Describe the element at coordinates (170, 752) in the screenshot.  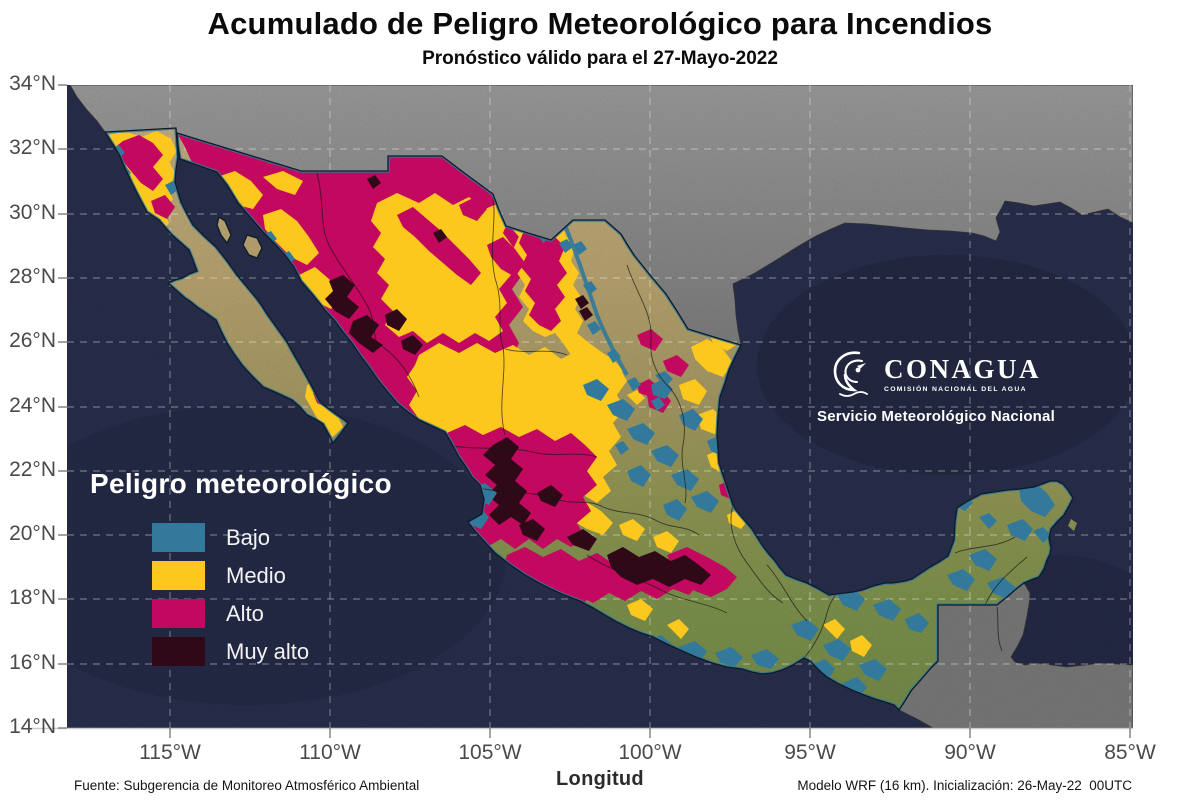
I see `x-tick-label: 115°W` at that location.